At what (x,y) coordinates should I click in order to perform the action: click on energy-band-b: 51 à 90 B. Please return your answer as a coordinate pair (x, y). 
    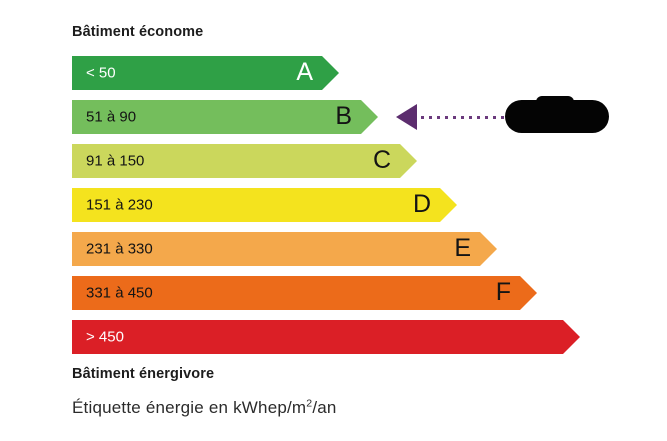
    Looking at the image, I should click on (225, 117).